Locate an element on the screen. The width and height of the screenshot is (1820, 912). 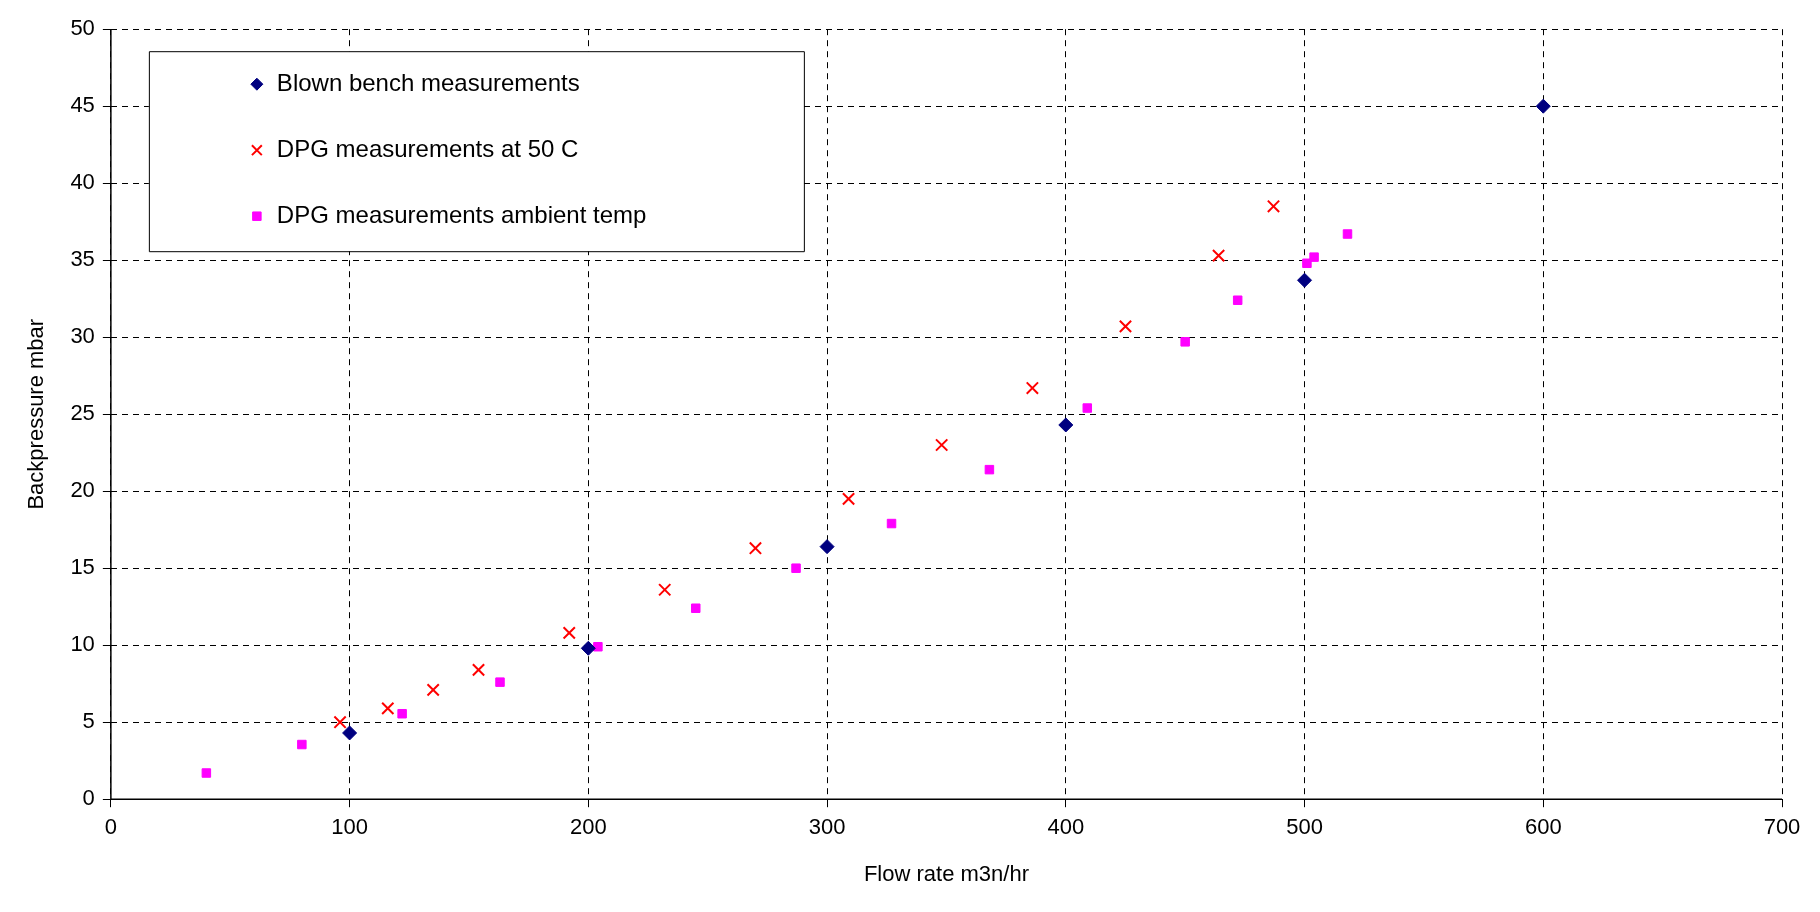
y-tick-label: 40 is located at coordinates (82, 182).